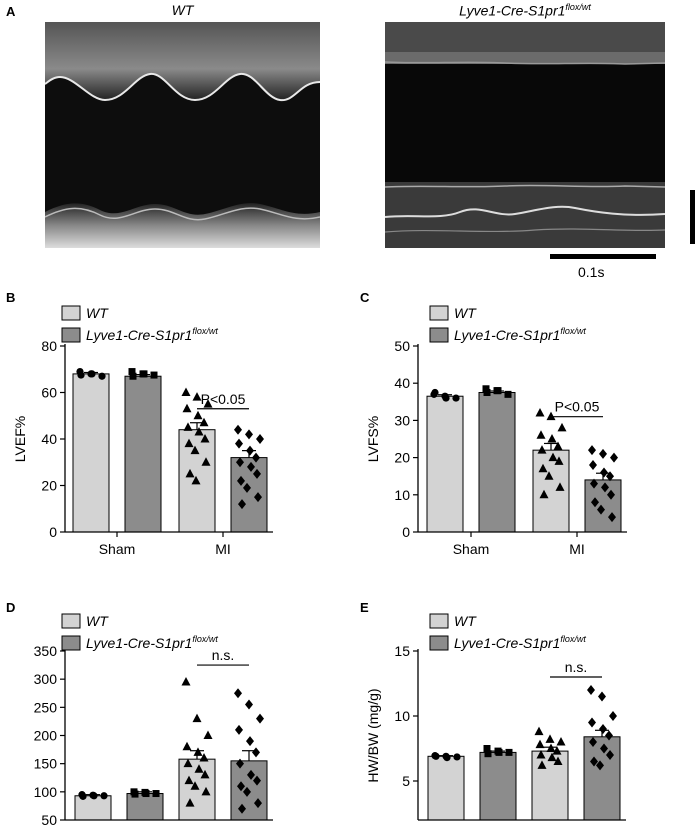 The image size is (700, 827). I want to click on echo-image-wt, so click(182, 135).